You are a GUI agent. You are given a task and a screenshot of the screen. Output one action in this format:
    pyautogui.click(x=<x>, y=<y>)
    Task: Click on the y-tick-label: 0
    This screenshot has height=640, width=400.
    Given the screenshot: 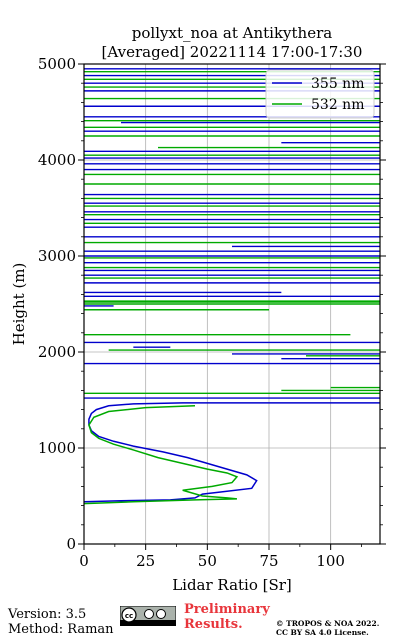 What is the action you would take?
    pyautogui.click(x=71, y=544)
    